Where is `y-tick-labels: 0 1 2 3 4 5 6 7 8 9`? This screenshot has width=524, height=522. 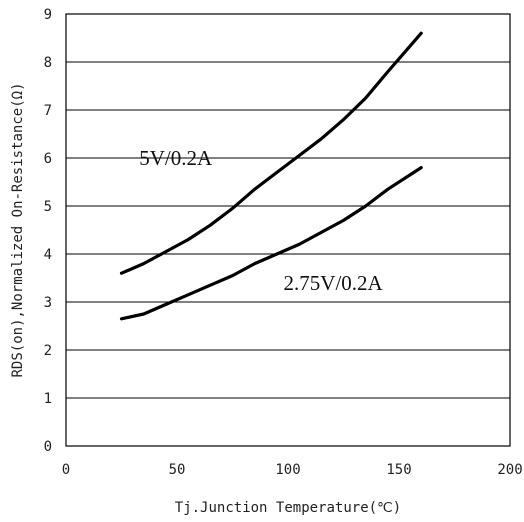
y-tick-labels: 0 1 2 3 4 5 6 7 8 9 is located at coordinates (48, 231).